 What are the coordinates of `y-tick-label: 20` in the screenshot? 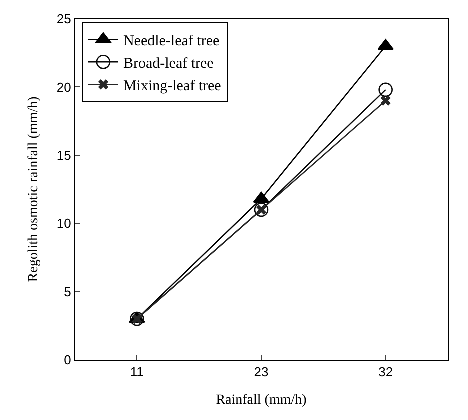 It's located at (64, 87).